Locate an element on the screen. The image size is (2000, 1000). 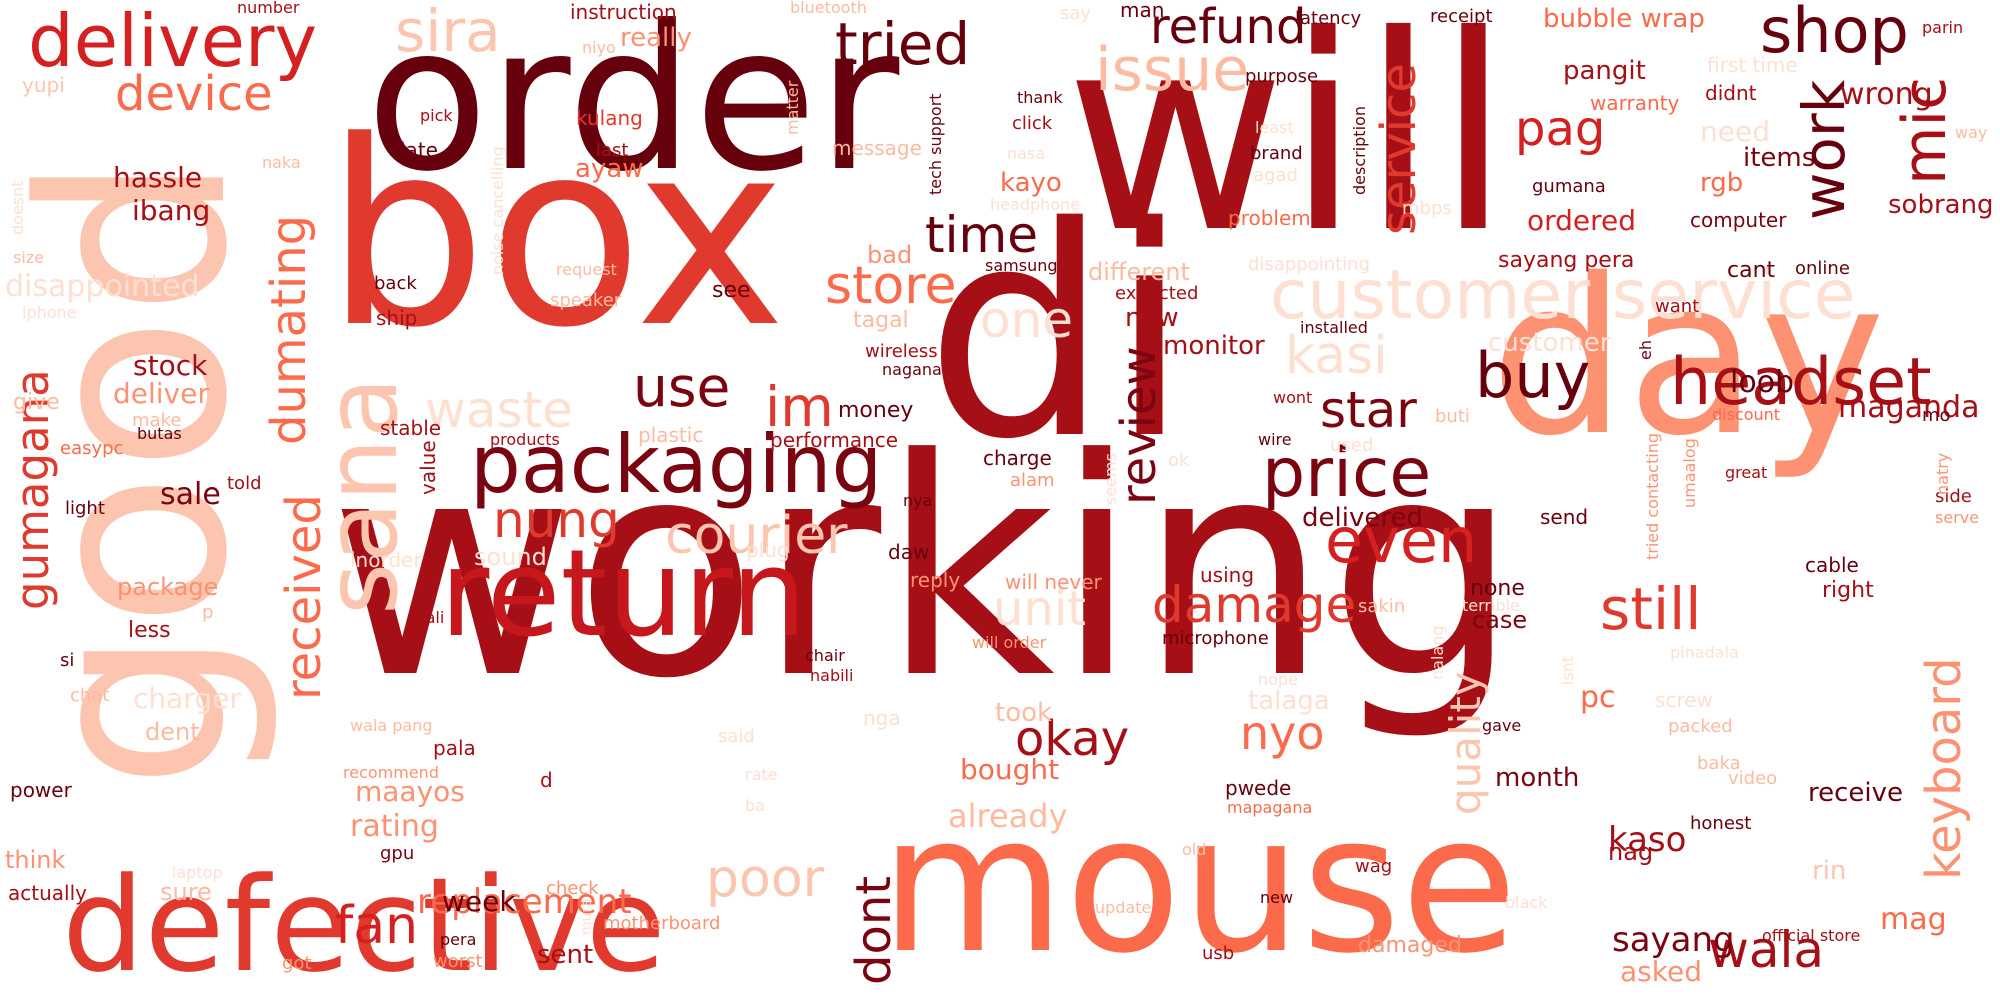
word-nasa: nasa is located at coordinates (1026, 153).